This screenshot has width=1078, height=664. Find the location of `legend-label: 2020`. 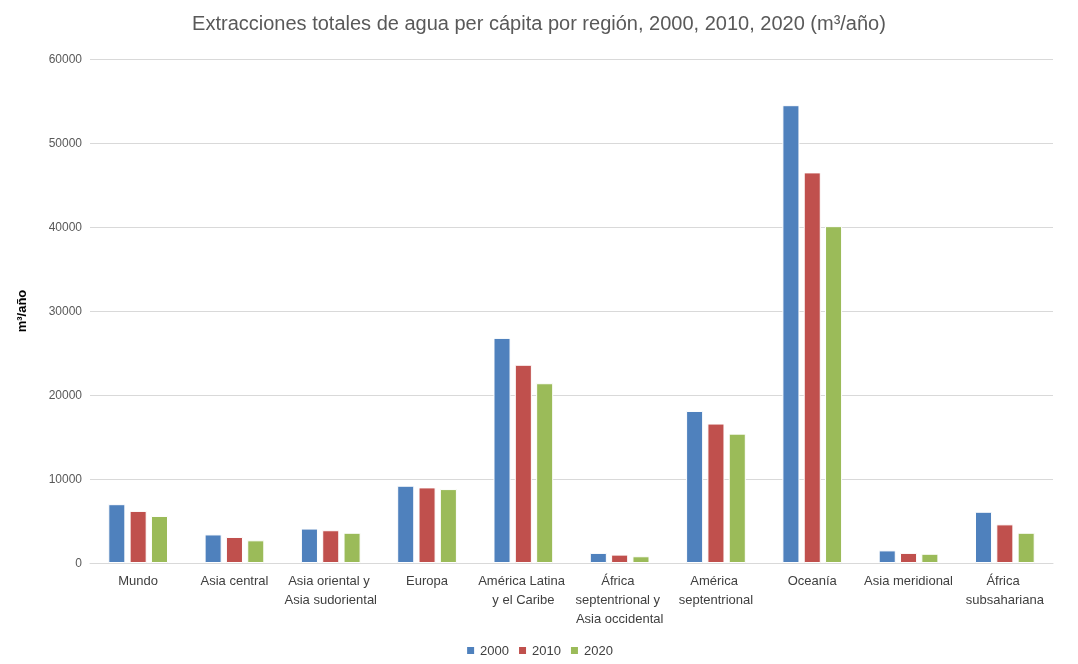

legend-label: 2020 is located at coordinates (598, 650).